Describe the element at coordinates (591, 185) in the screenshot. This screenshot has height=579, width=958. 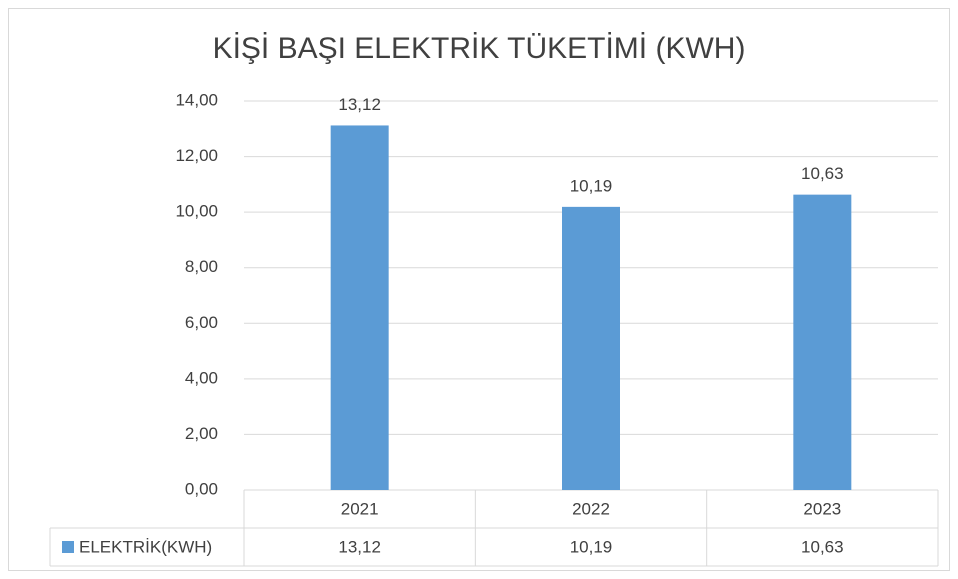
I see `data-label: 10,19` at that location.